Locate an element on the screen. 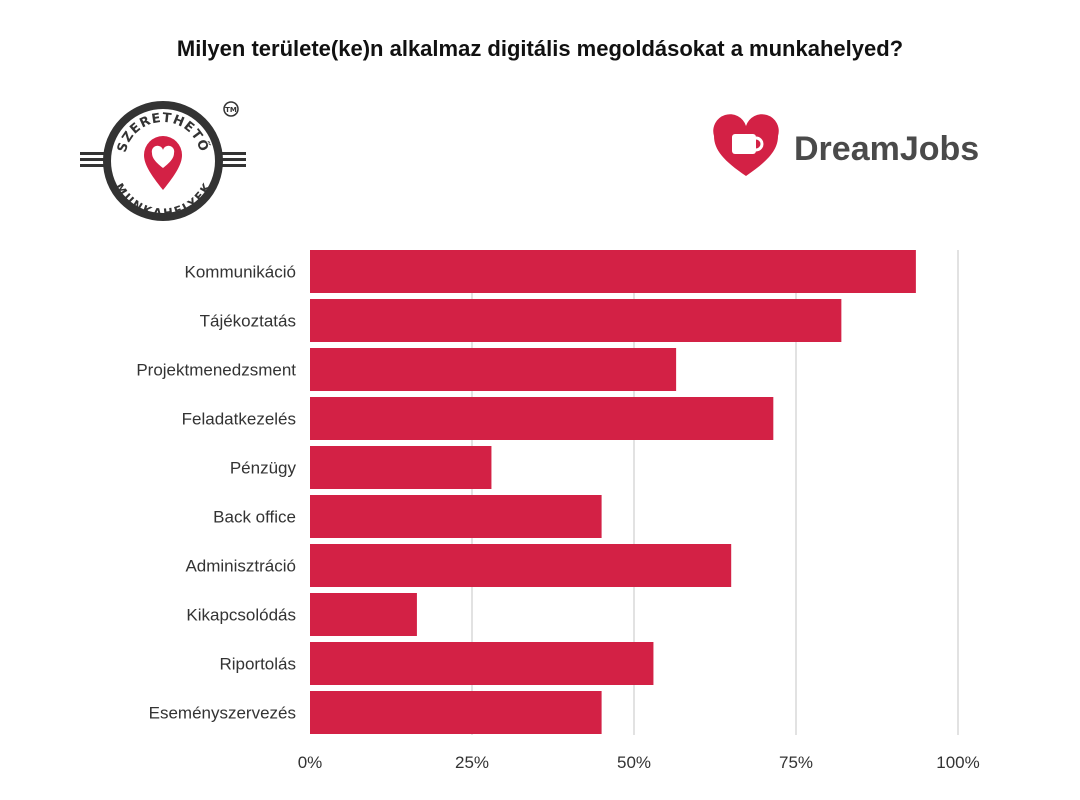 The height and width of the screenshot is (800, 1080). dreamjobs-logo: DreamJobs is located at coordinates (860, 149).